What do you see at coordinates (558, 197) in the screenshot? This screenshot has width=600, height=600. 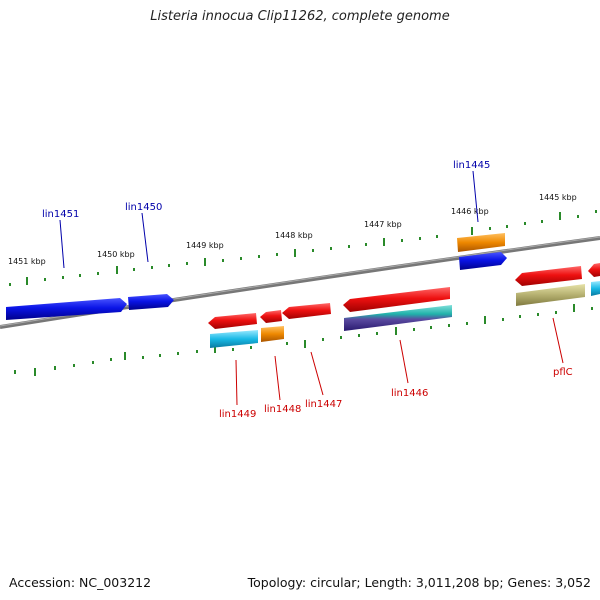 I see `ruler-label-1445: 1445 kbp` at bounding box center [558, 197].